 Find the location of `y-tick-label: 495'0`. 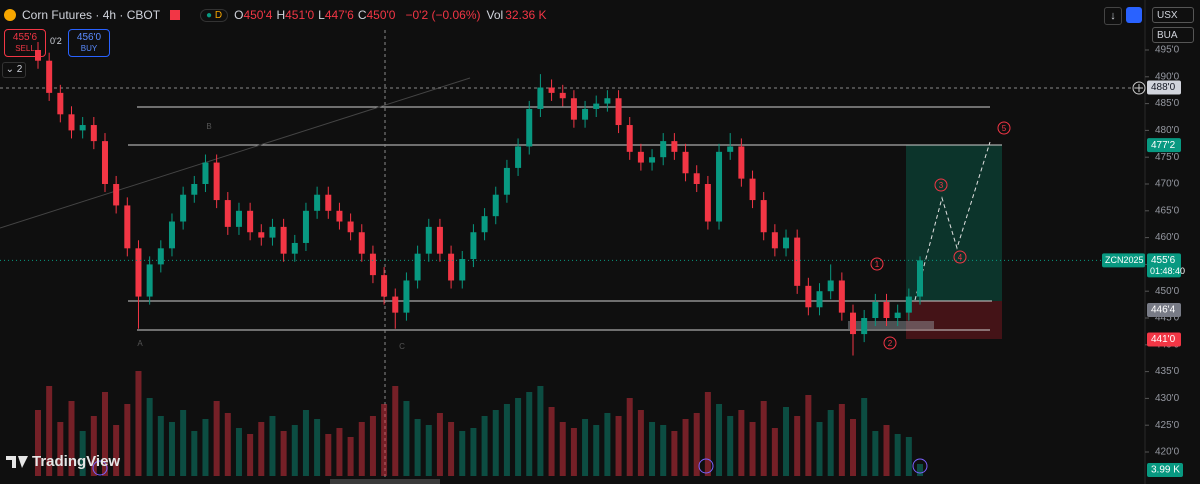

y-tick-label: 495'0 is located at coordinates (1167, 50).